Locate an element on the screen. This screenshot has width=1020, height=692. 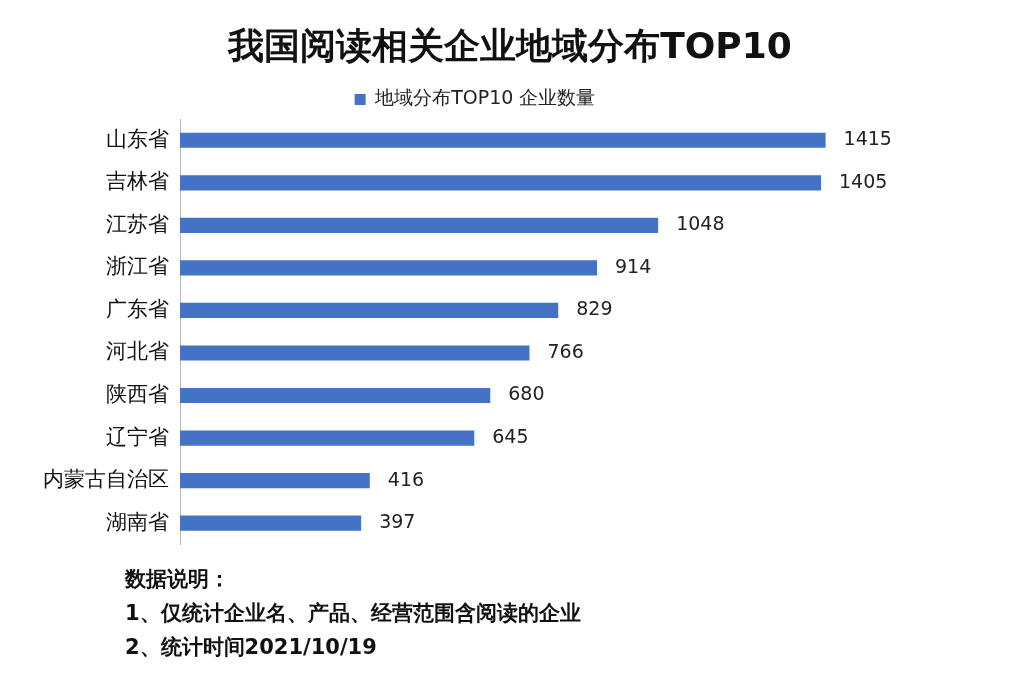
data-label: 416 is located at coordinates (406, 478).